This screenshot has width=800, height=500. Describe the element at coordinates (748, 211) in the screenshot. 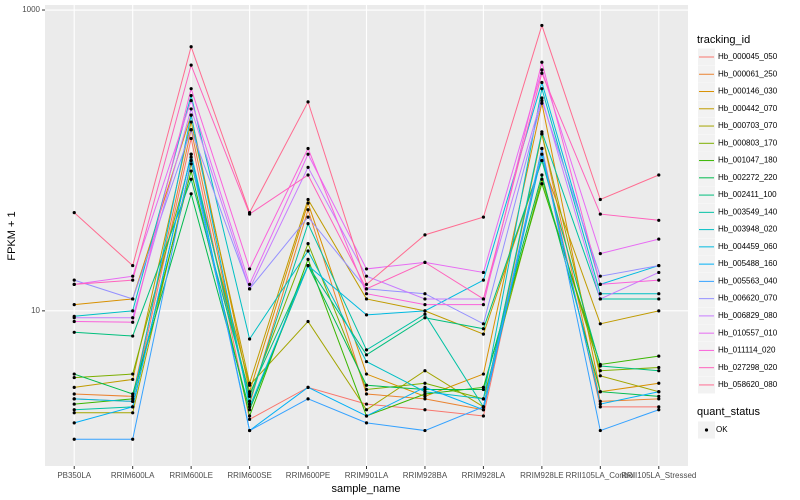

I see `legend-label: Hb_003549_140` at that location.